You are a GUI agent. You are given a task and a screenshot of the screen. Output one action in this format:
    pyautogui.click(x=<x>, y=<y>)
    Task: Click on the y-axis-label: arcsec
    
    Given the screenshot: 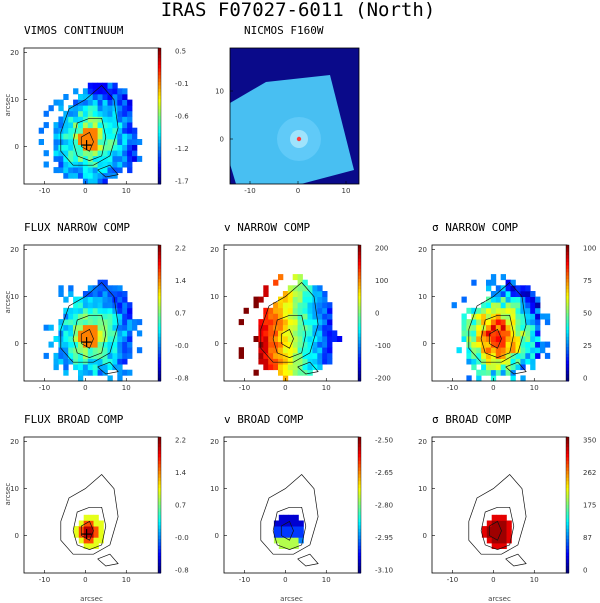 What is the action you would take?
    pyautogui.click(x=8, y=302)
    